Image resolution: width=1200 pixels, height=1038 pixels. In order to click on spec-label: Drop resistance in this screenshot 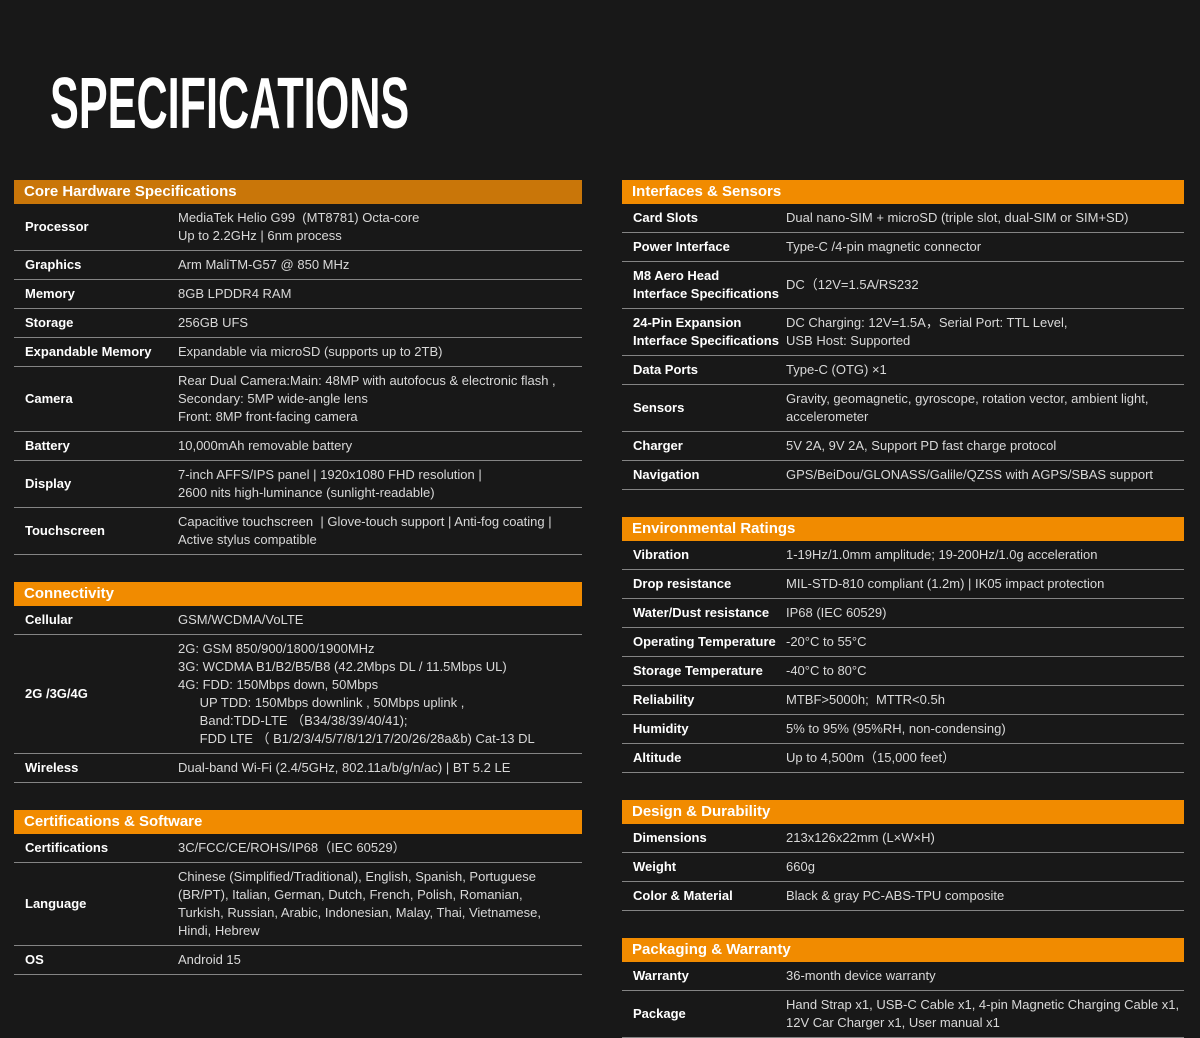, I will do `click(682, 583)`.